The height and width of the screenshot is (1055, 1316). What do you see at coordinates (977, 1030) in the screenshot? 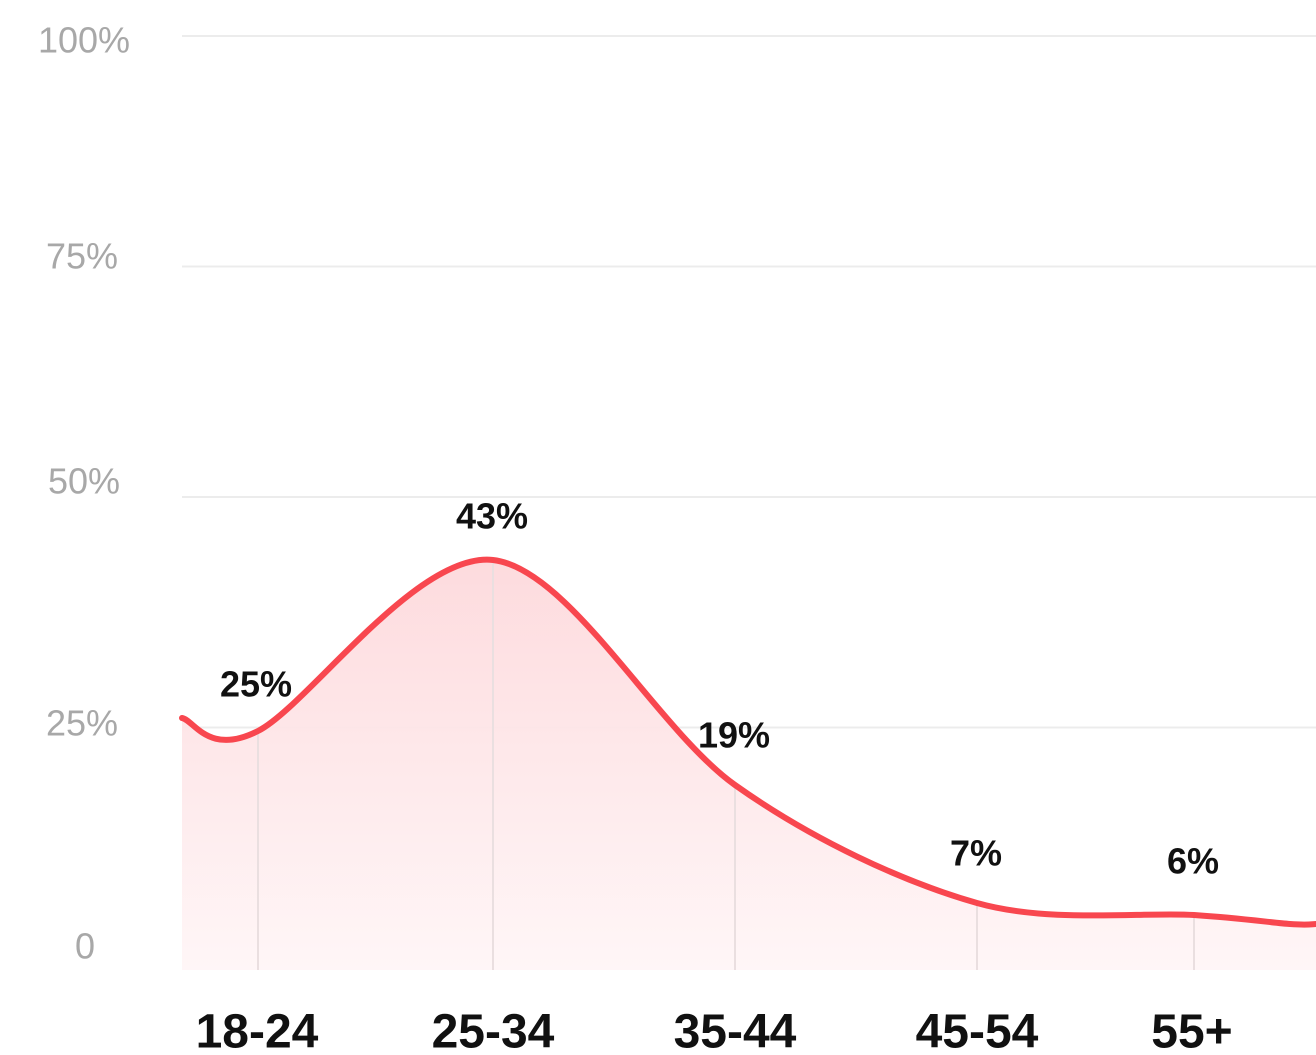
I see `x-tick-label: 45-54` at bounding box center [977, 1030].